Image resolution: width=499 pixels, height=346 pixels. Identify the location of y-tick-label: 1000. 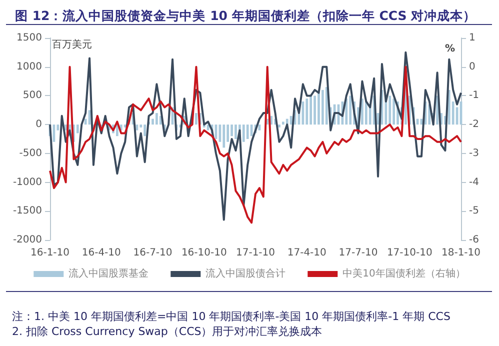
(29, 66).